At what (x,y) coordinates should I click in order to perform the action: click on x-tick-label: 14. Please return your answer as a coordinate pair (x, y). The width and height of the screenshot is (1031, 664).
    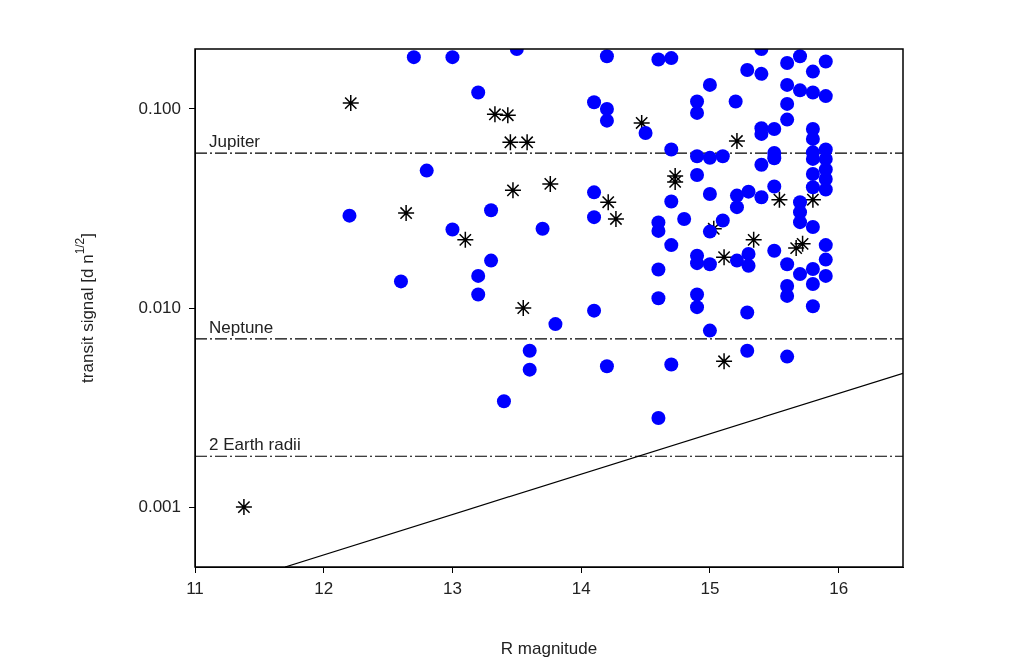
    Looking at the image, I should click on (581, 588).